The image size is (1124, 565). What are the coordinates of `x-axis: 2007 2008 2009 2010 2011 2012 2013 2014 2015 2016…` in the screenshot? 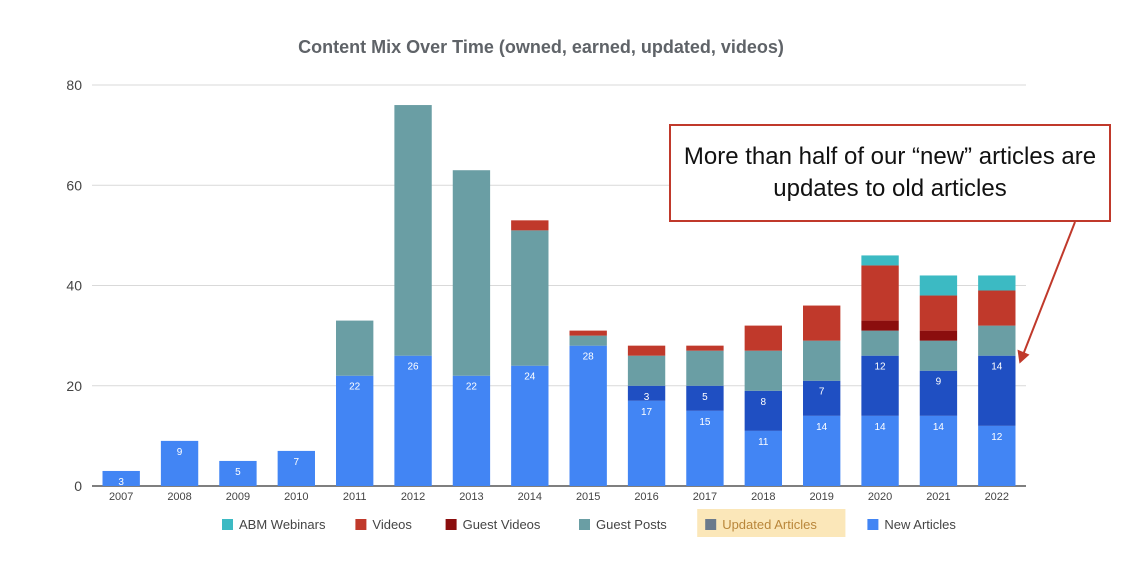 It's located at (559, 497).